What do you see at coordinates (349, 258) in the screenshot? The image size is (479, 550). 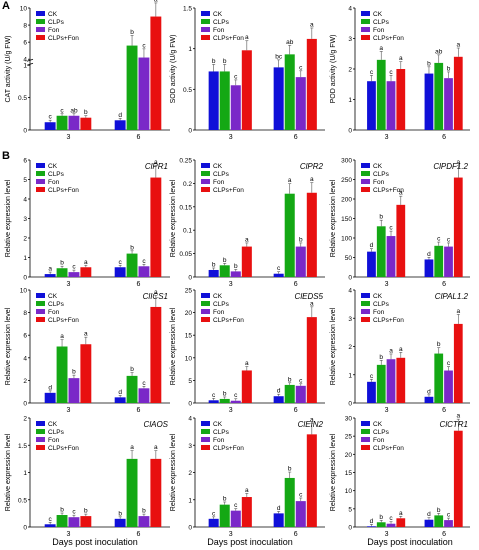 I see `y-tick-label: 50` at bounding box center [349, 258].